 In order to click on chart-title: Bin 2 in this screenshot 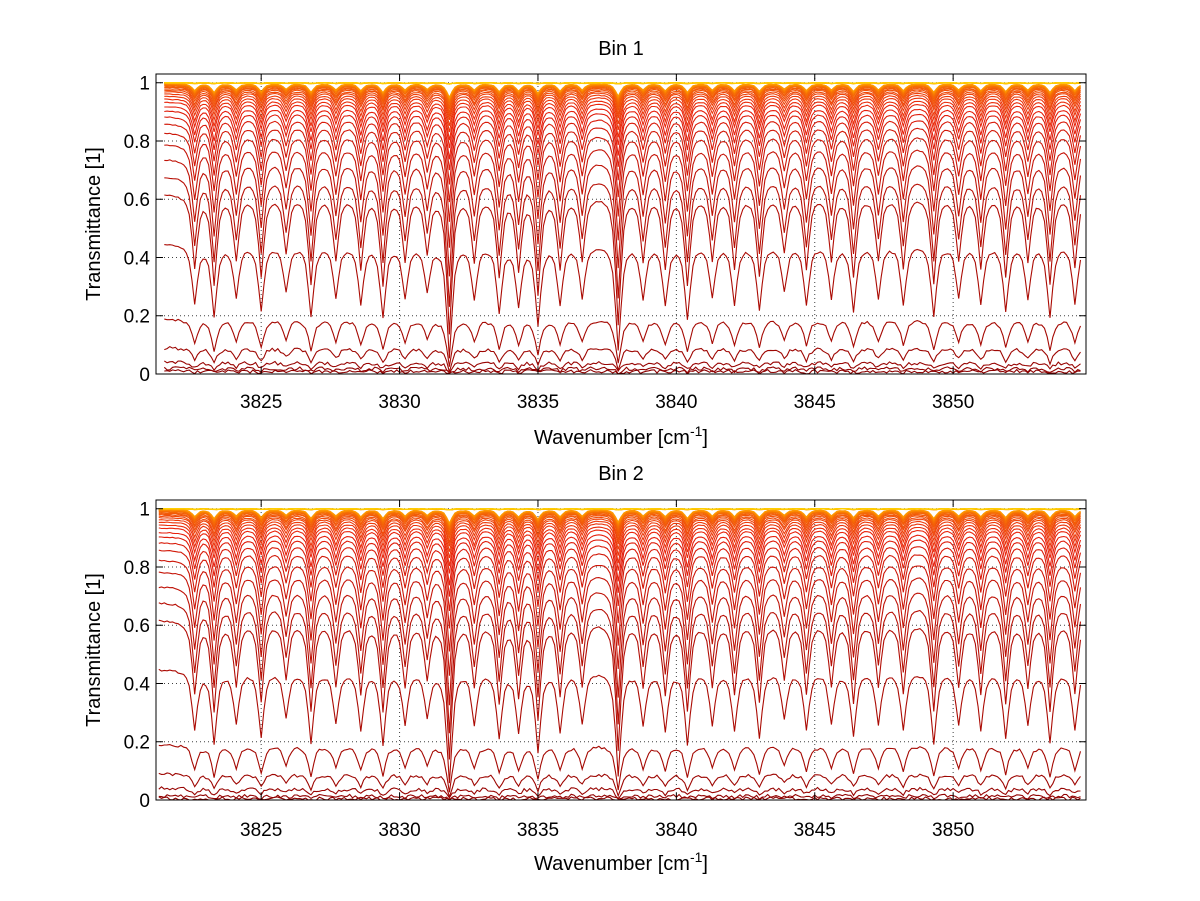, I will do `click(621, 474)`.